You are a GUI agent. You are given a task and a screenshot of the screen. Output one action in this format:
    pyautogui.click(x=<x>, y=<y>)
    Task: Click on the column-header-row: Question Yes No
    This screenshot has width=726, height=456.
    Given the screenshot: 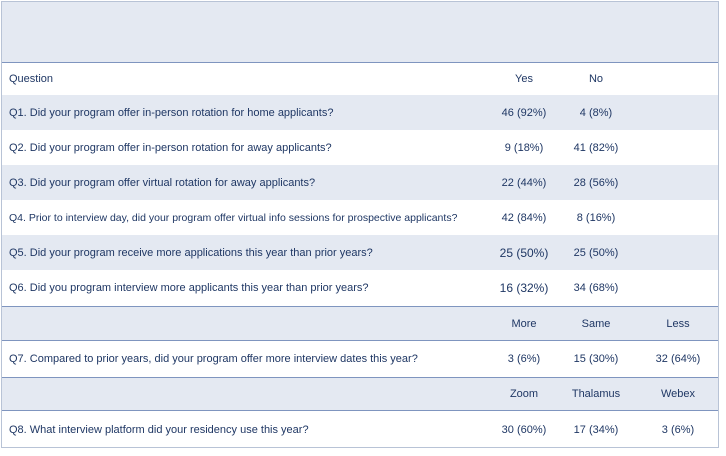 What is the action you would take?
    pyautogui.click(x=360, y=78)
    